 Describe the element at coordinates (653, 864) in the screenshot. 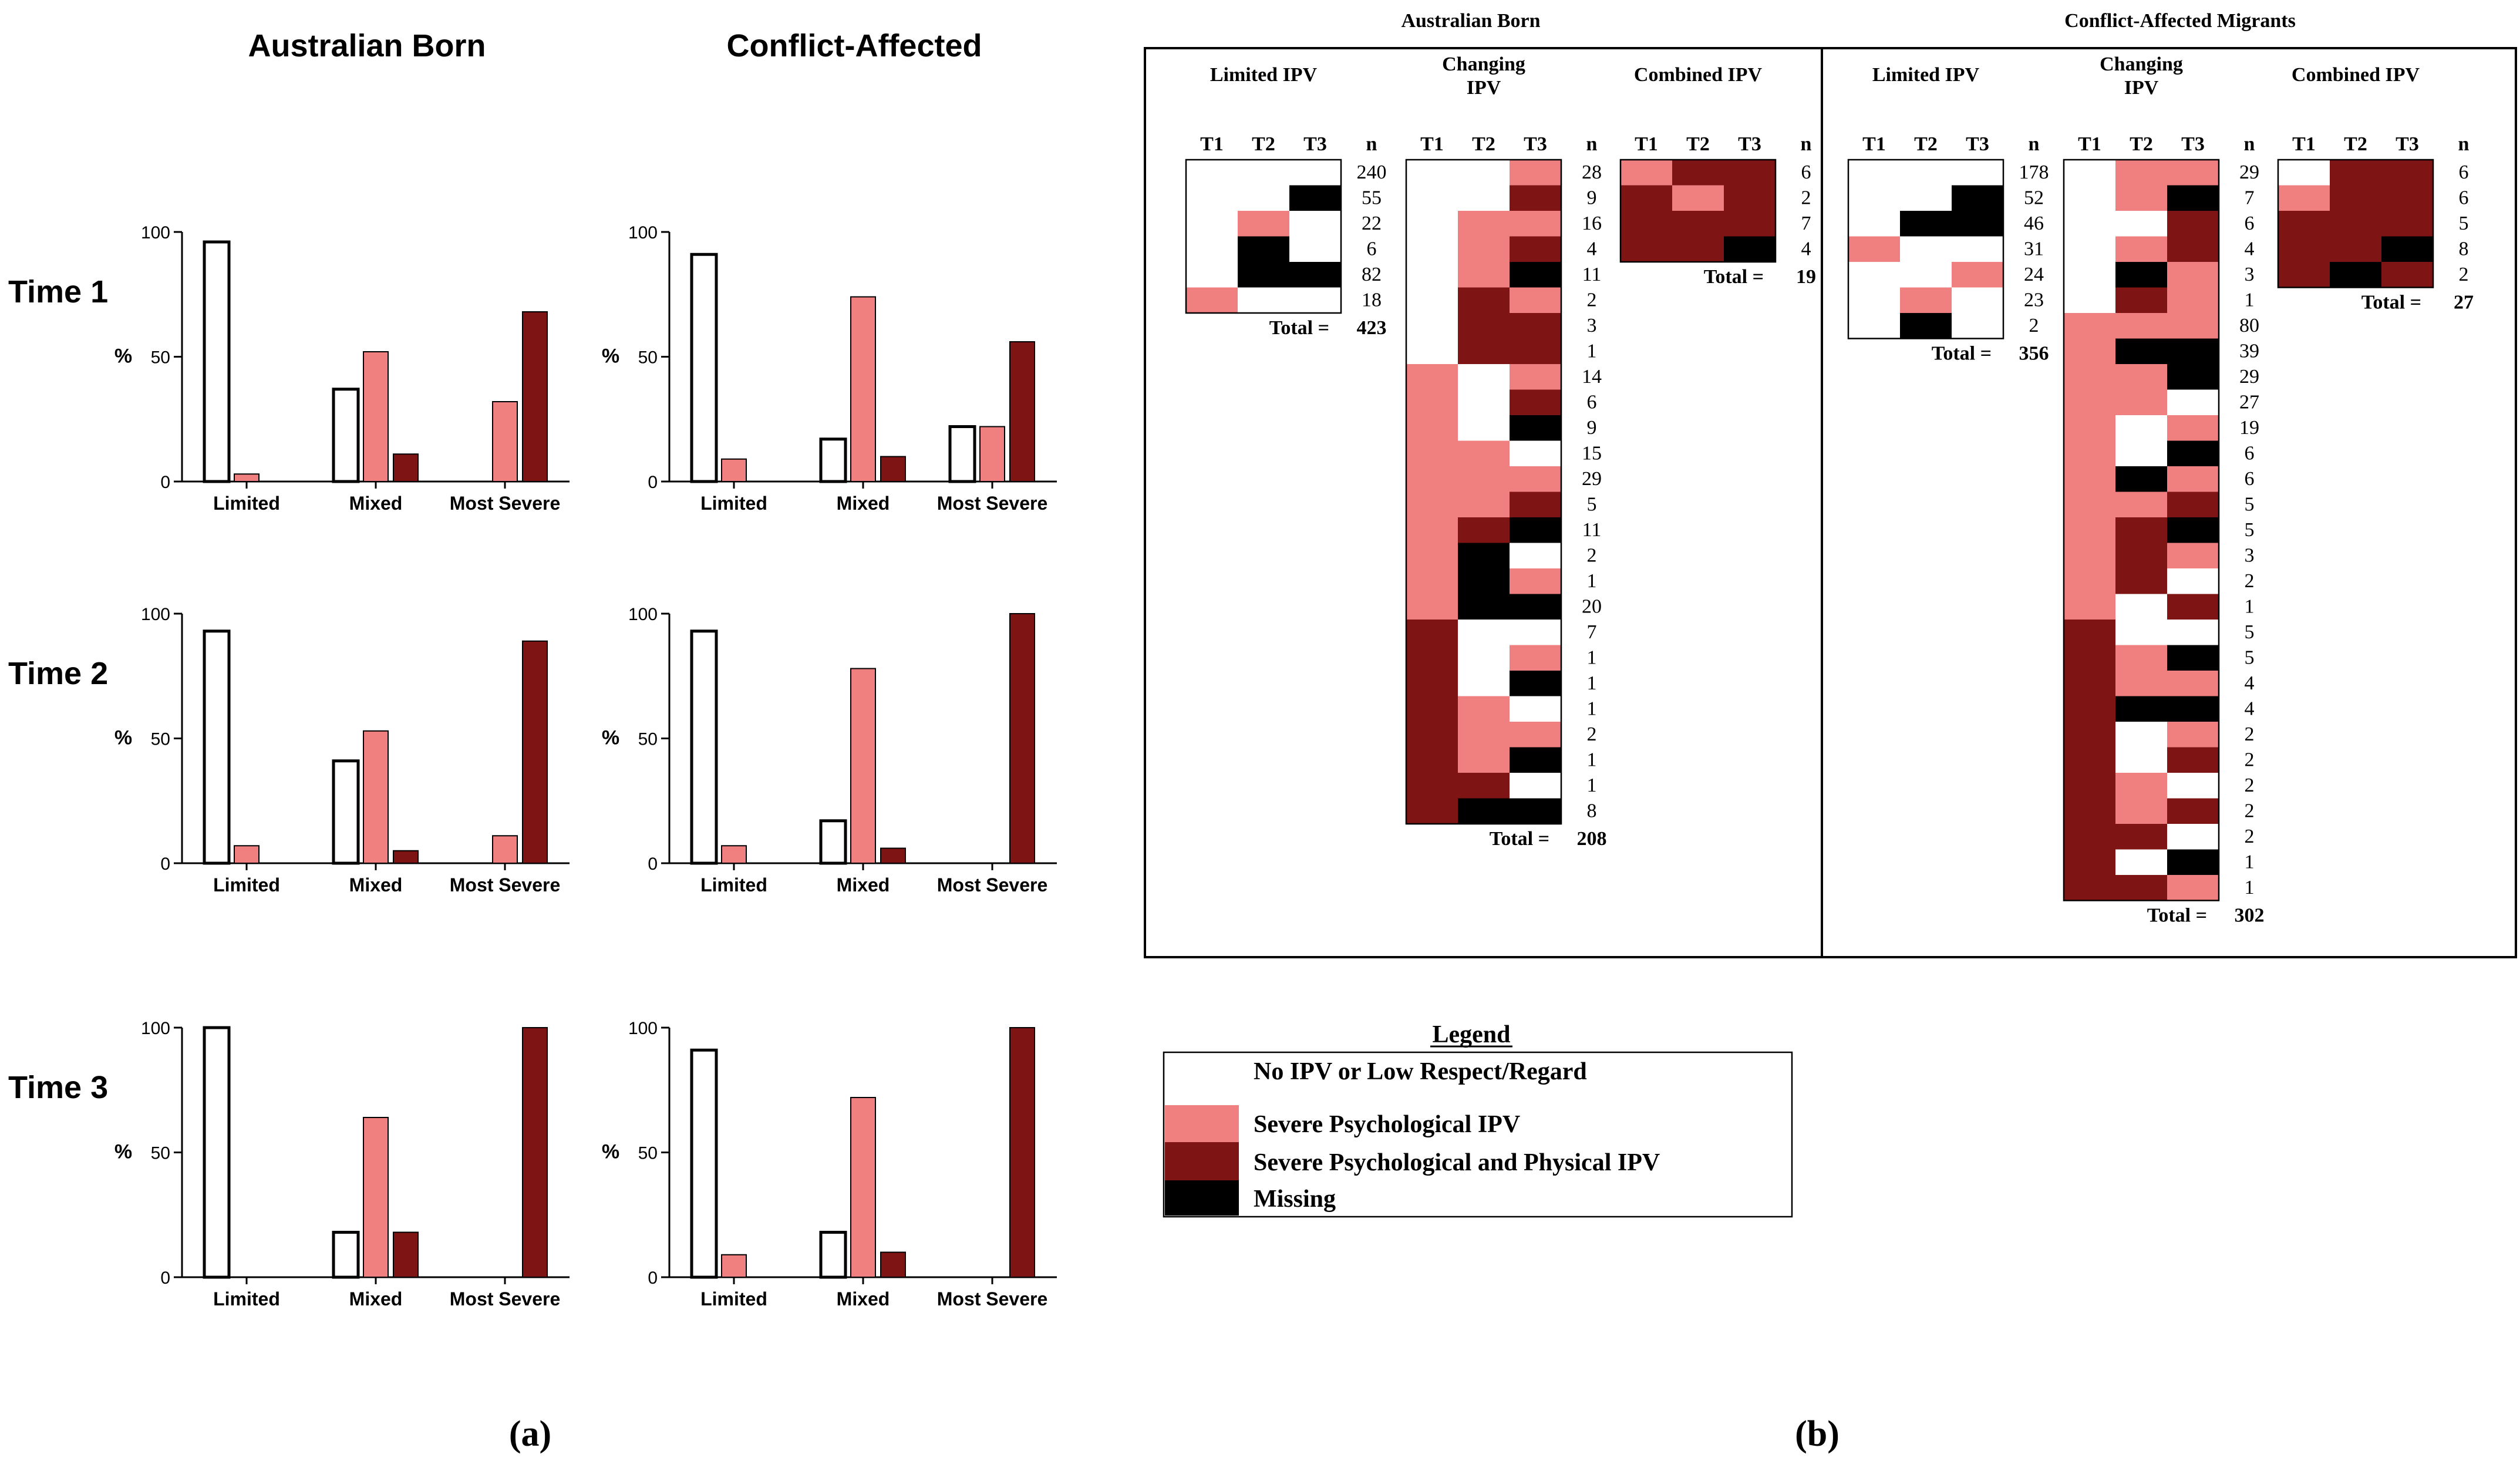

I see `y-tick-label: 0` at that location.